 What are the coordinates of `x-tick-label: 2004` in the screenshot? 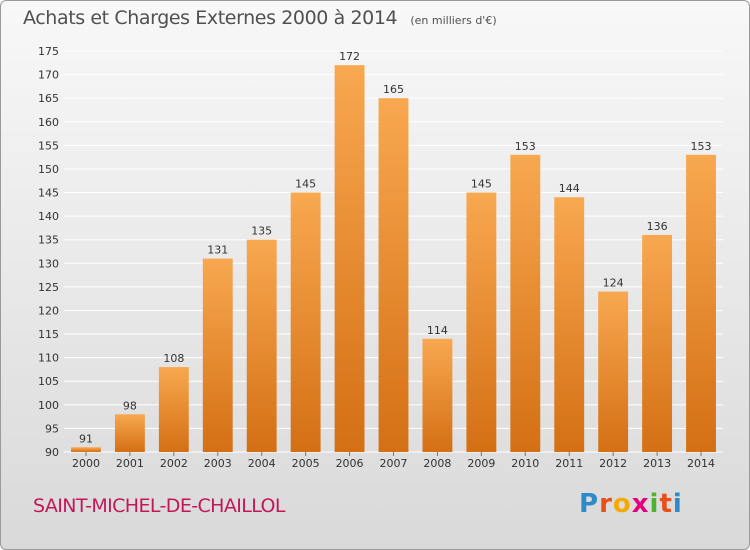 It's located at (262, 463).